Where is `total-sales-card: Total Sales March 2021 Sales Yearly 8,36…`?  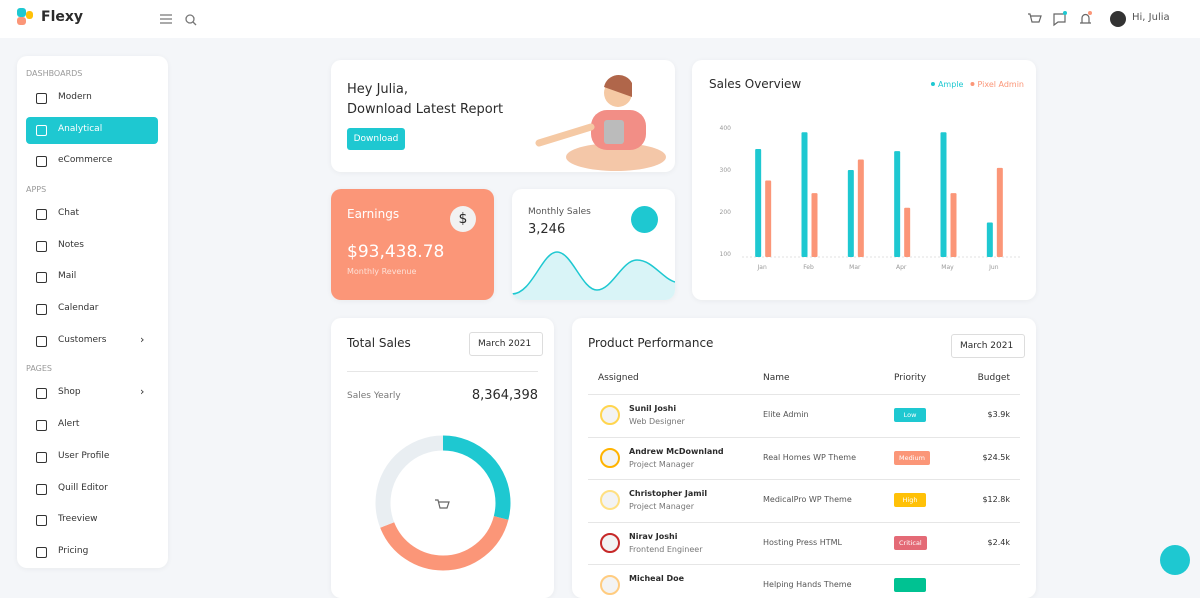
total-sales-card: Total Sales March 2021 Sales Yearly 8,36… is located at coordinates (442, 458).